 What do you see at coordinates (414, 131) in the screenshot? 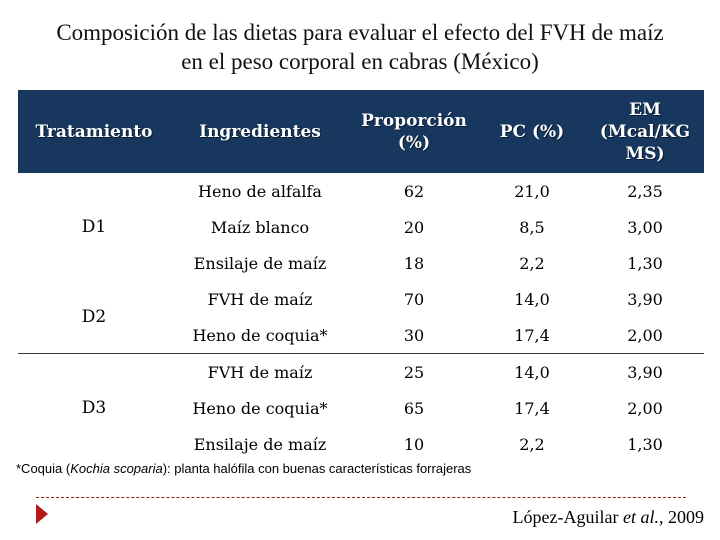
I see `header-proporcion: Proporción (%)` at bounding box center [414, 131].